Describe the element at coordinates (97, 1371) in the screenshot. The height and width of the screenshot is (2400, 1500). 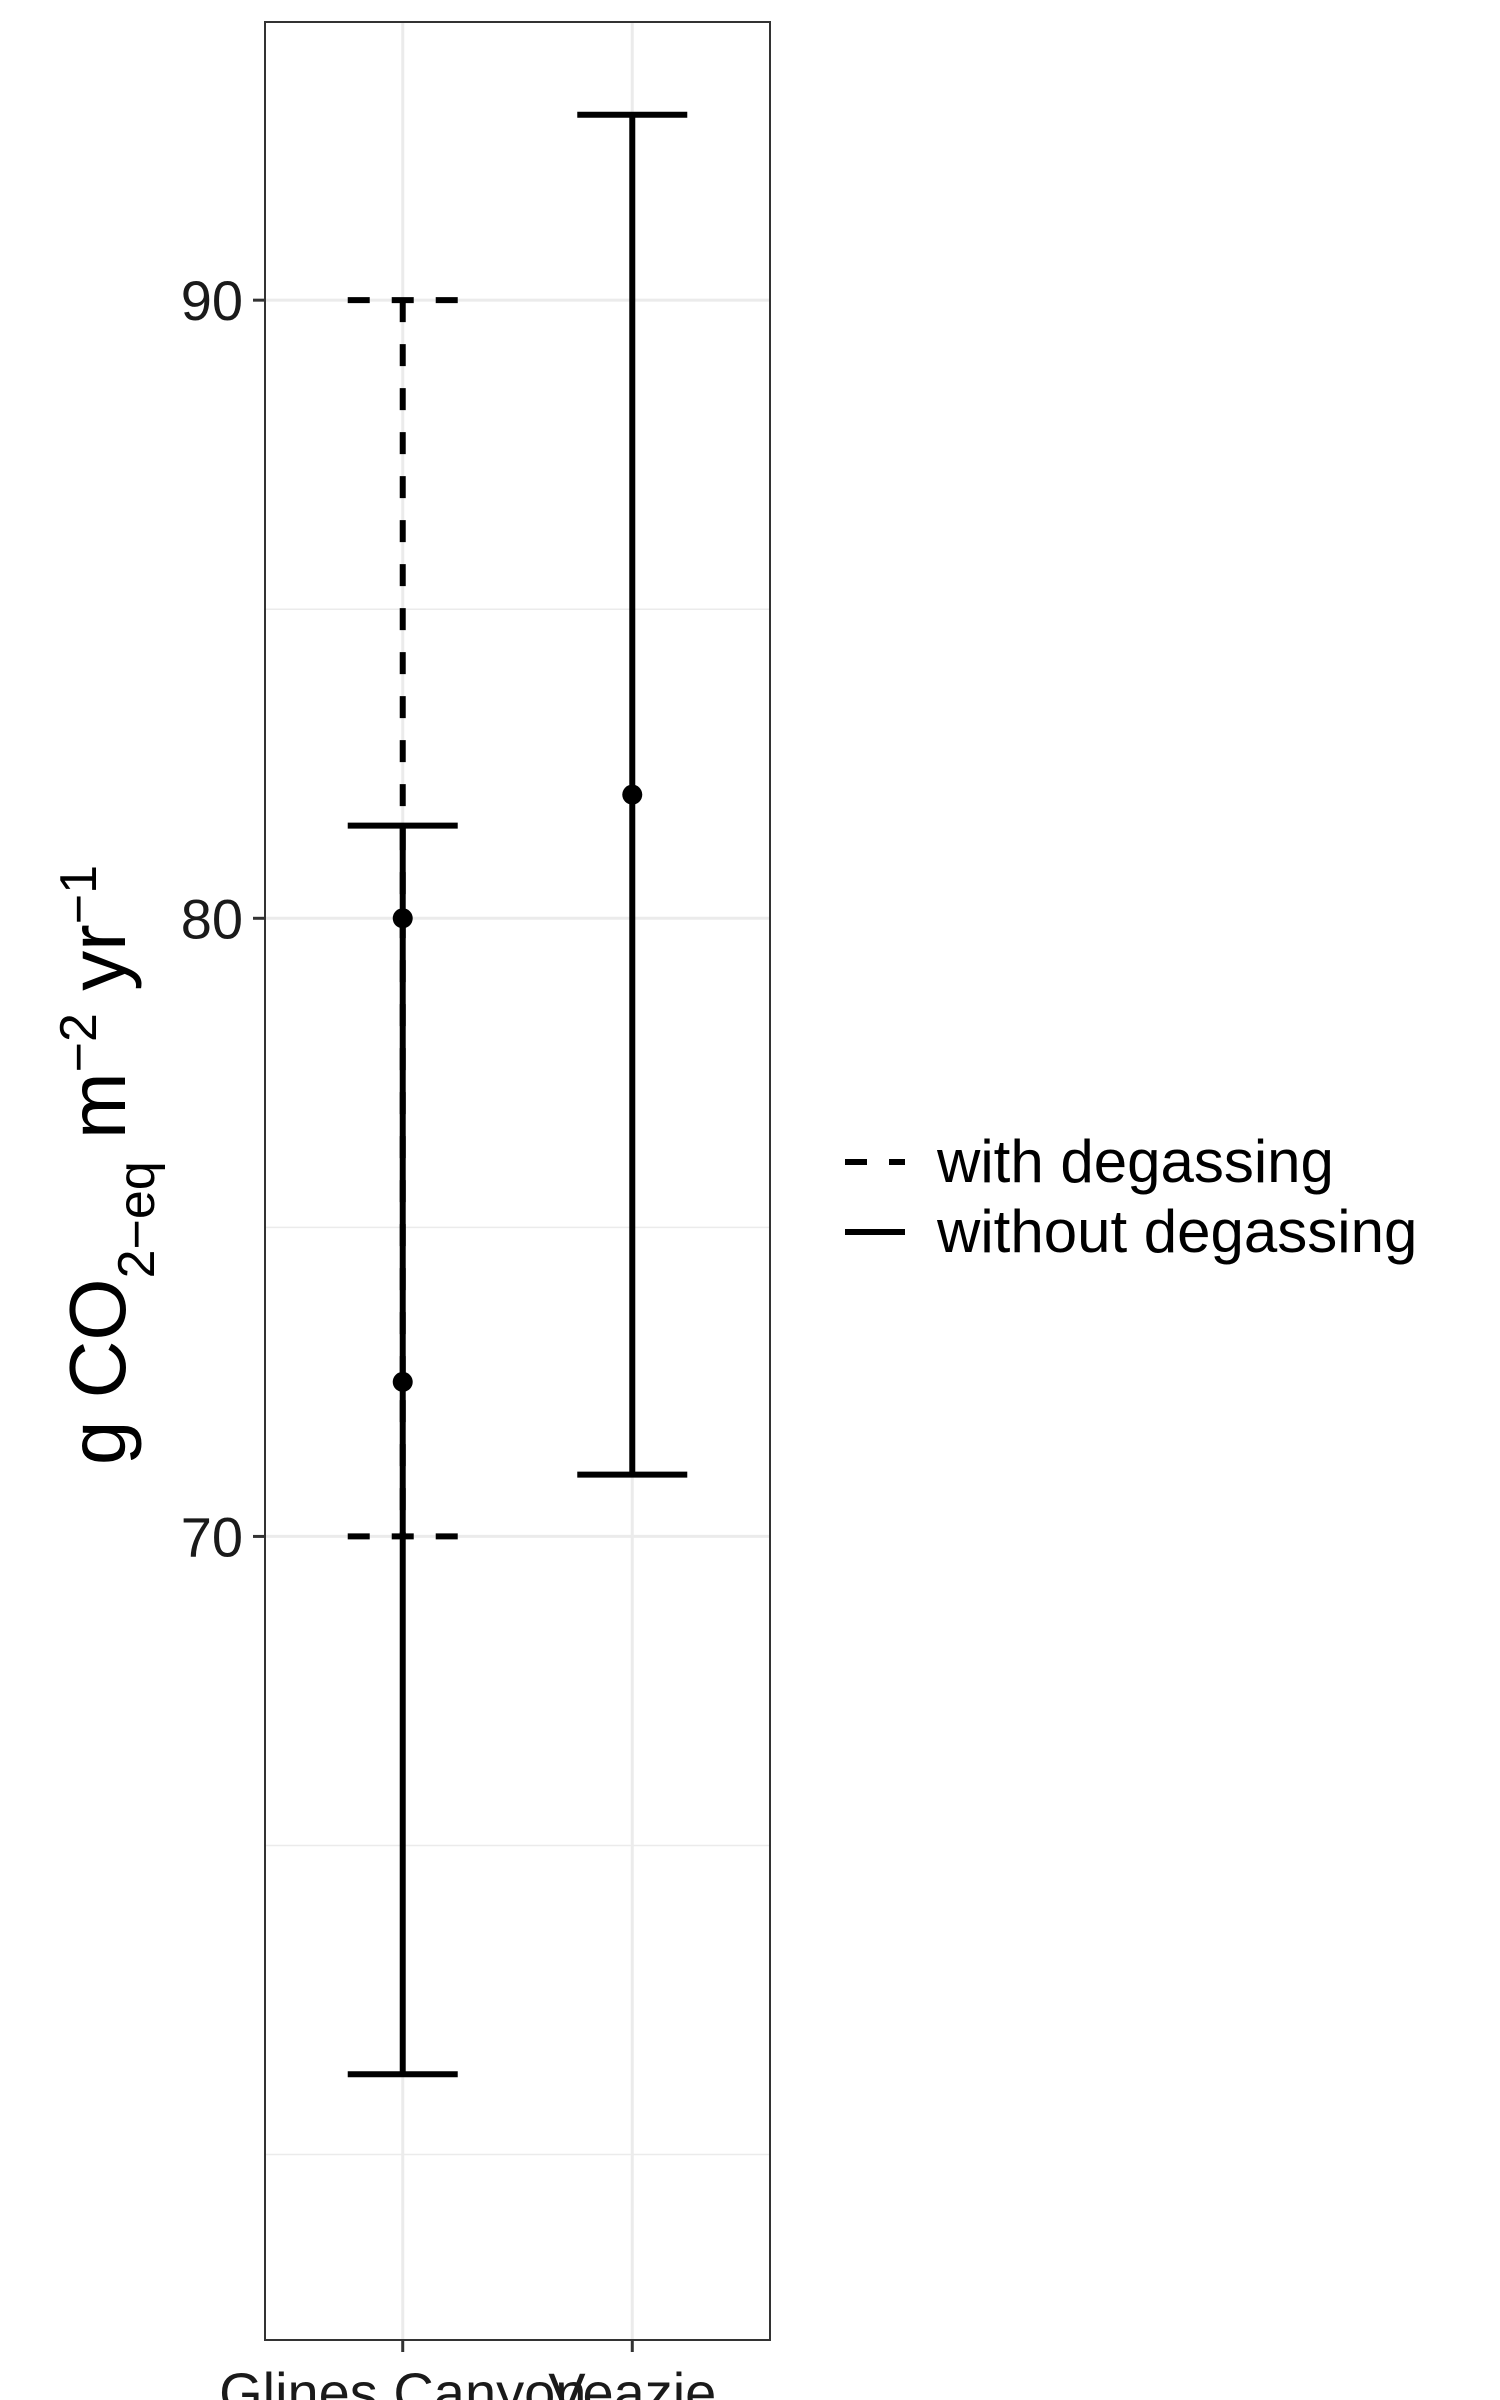
I see `y-axis-title-base: g CO` at that location.